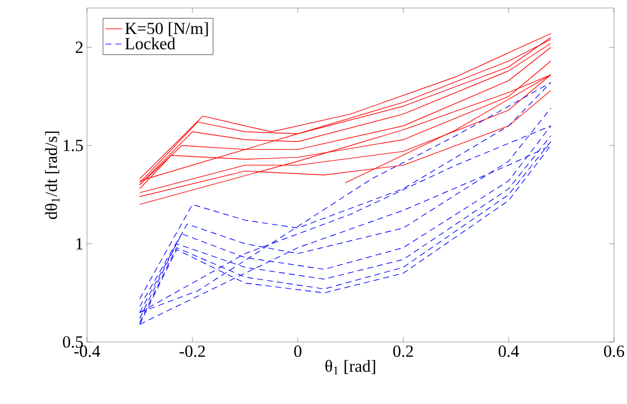  What do you see at coordinates (87, 352) in the screenshot?
I see `x-tick-label: -0.4` at bounding box center [87, 352].